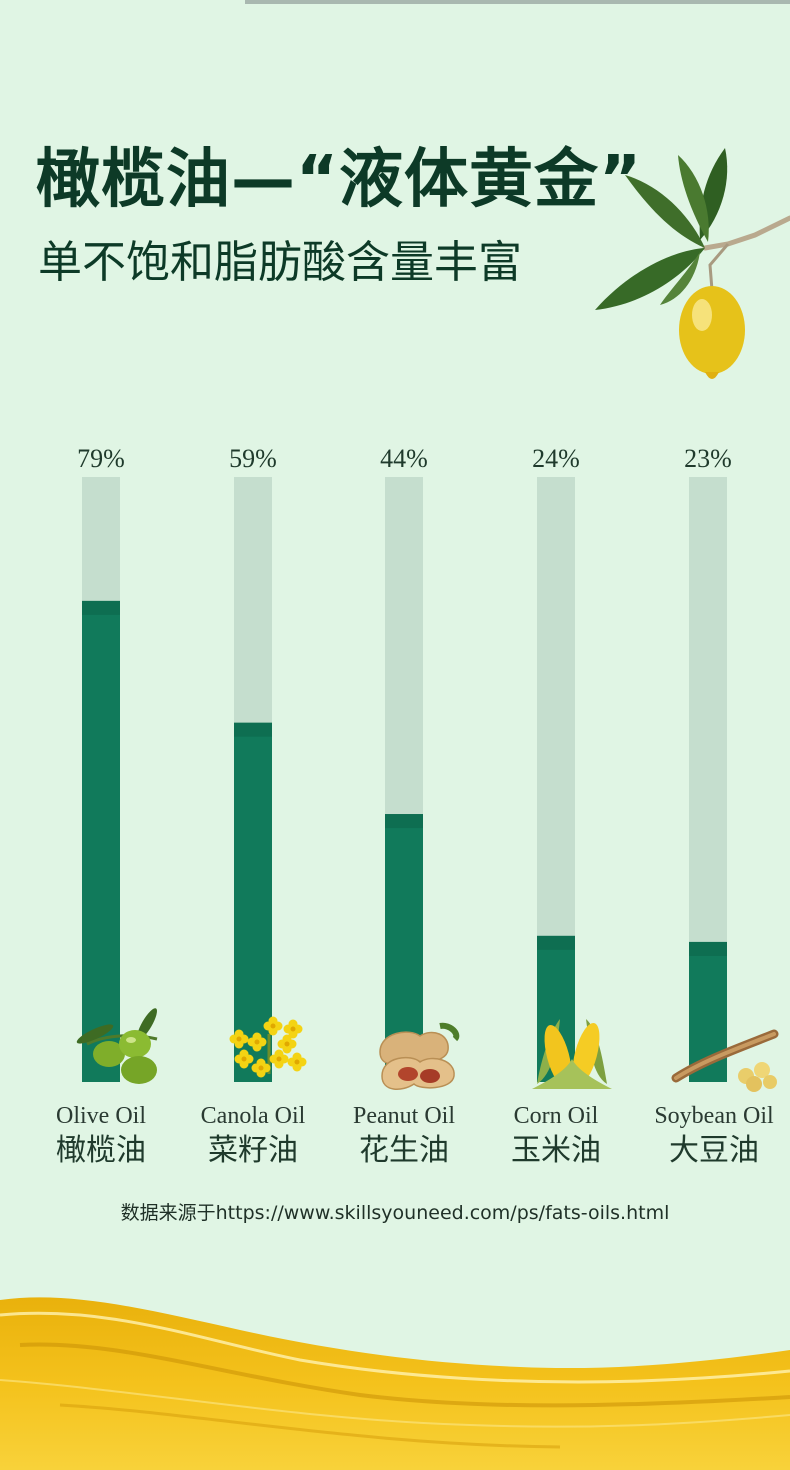 Image resolution: width=790 pixels, height=1470 pixels. I want to click on category-label-en-2: Peanut Oil, so click(404, 1116).